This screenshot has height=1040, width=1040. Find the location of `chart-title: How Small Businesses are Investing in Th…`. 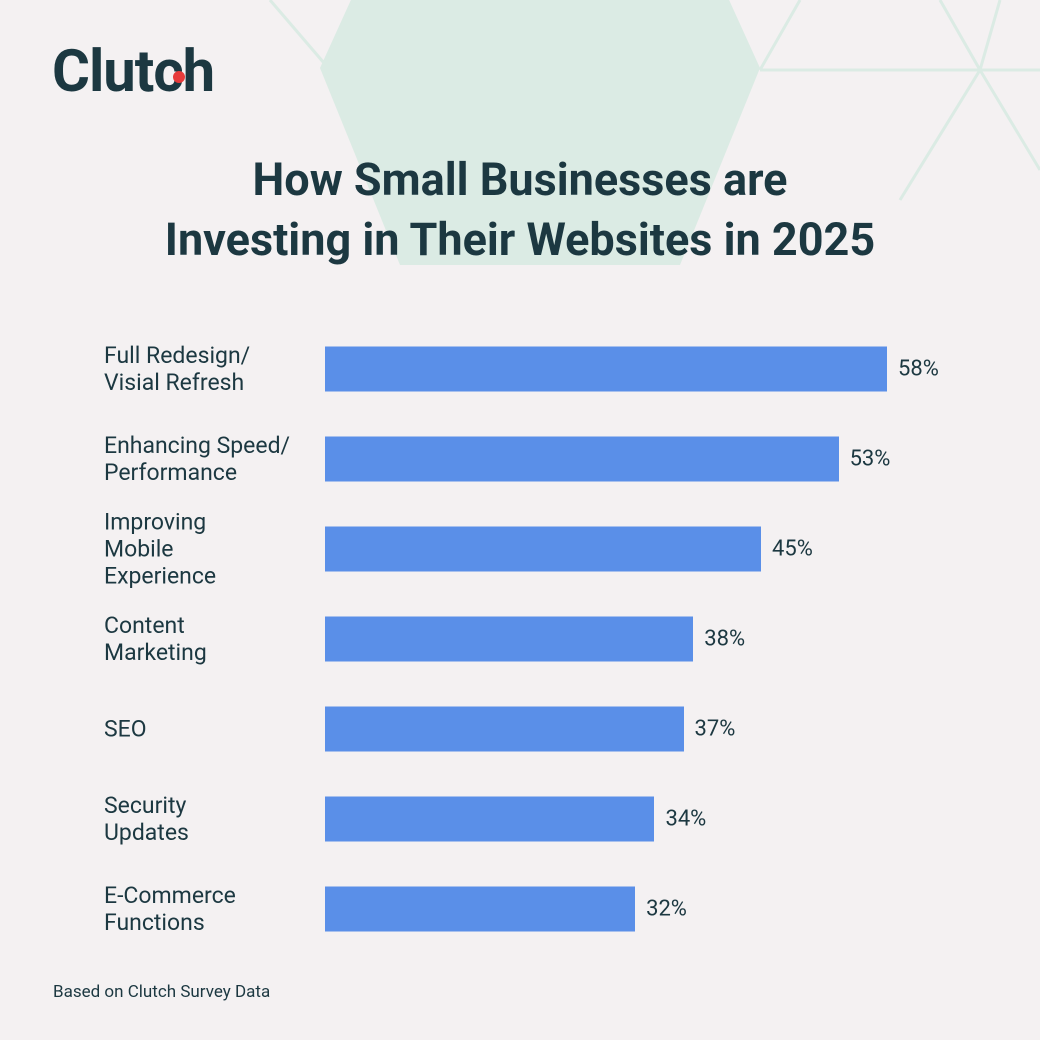

chart-title: How Small Businesses are Investing in Th… is located at coordinates (520, 209).